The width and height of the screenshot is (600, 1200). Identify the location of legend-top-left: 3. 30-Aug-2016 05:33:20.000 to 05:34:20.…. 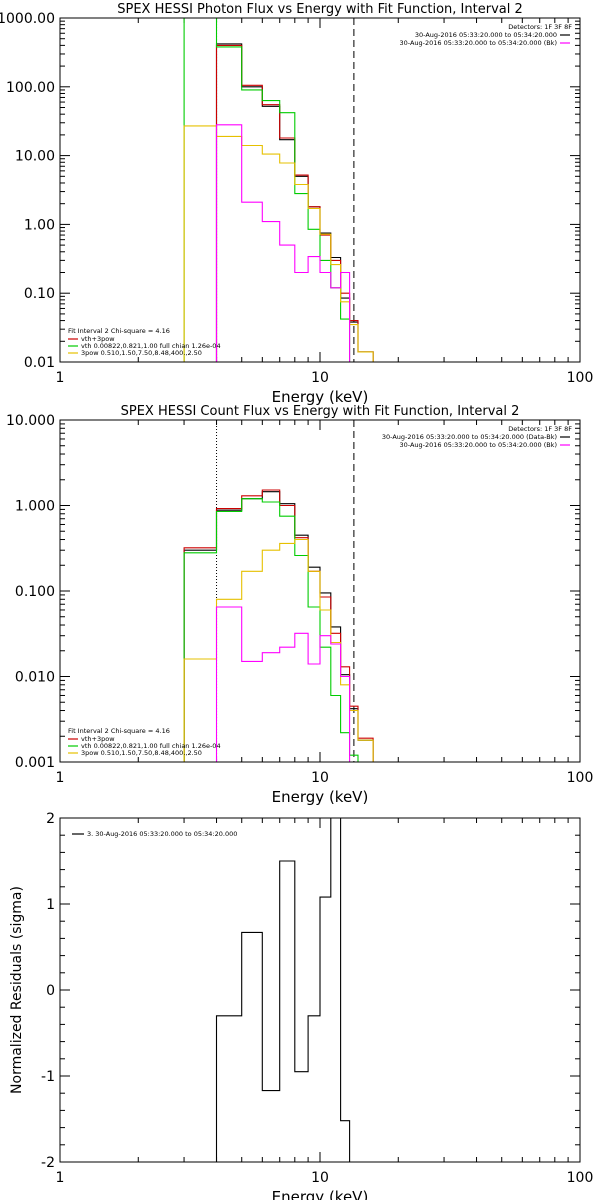
(154, 834).